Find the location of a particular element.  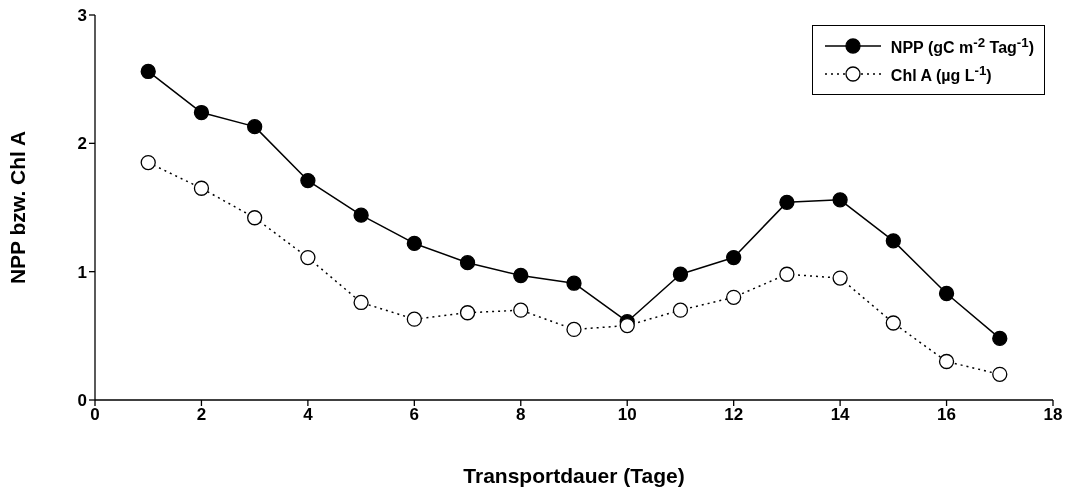

x-axis-title: Transportdauer (Tage) is located at coordinates (574, 475).